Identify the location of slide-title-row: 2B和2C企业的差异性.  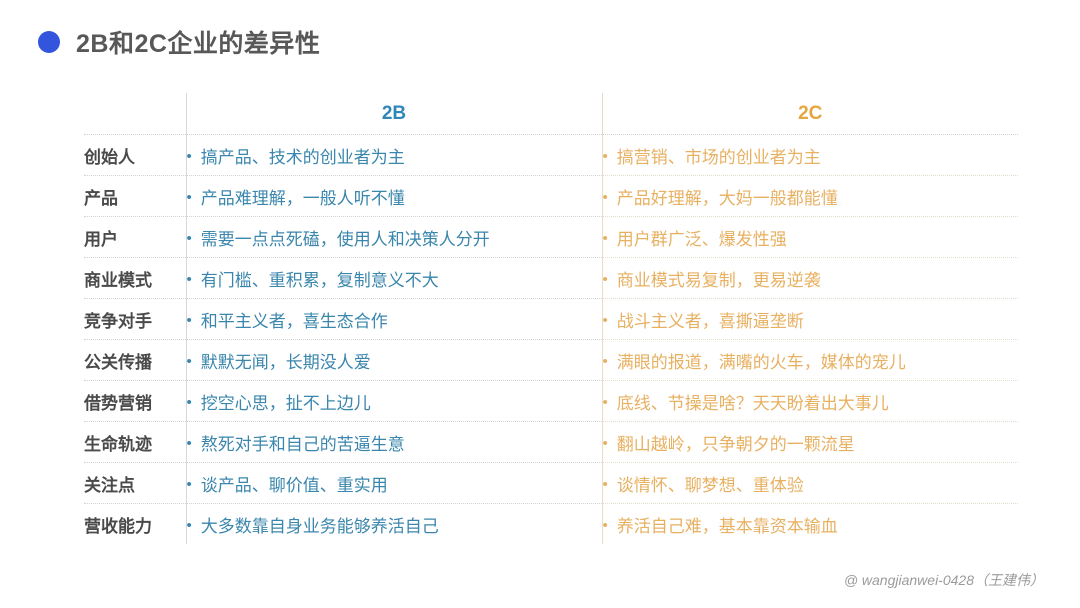
(179, 42).